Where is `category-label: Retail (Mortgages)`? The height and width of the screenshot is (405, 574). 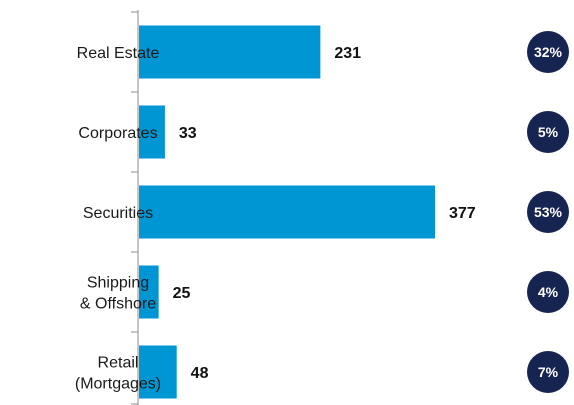
category-label: Retail (Mortgages) is located at coordinates (118, 374).